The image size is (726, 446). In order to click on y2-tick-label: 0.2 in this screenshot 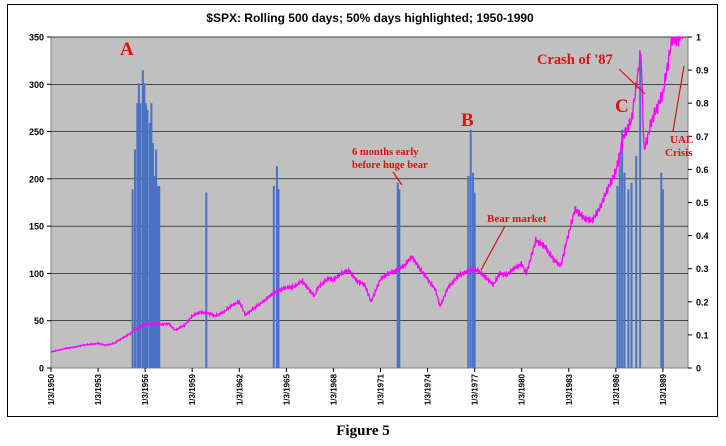, I will do `click(702, 302)`.